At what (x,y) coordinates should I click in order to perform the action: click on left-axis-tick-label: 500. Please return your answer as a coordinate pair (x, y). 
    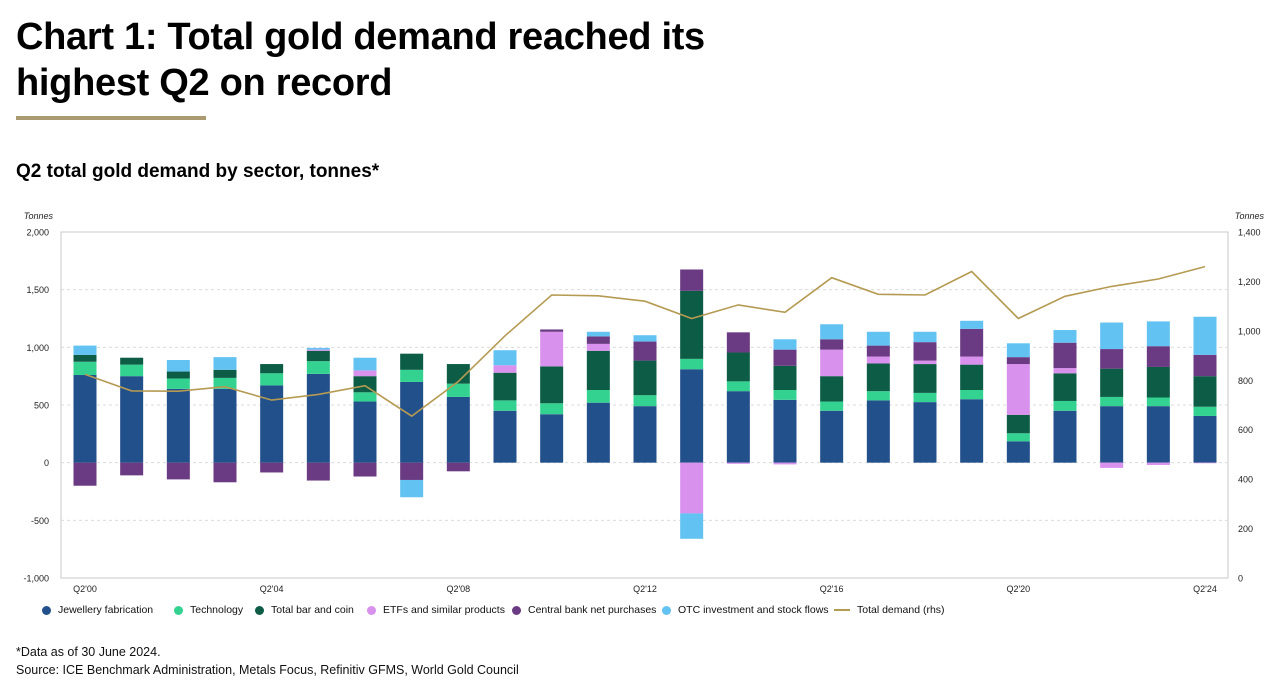
    Looking at the image, I should click on (41, 406).